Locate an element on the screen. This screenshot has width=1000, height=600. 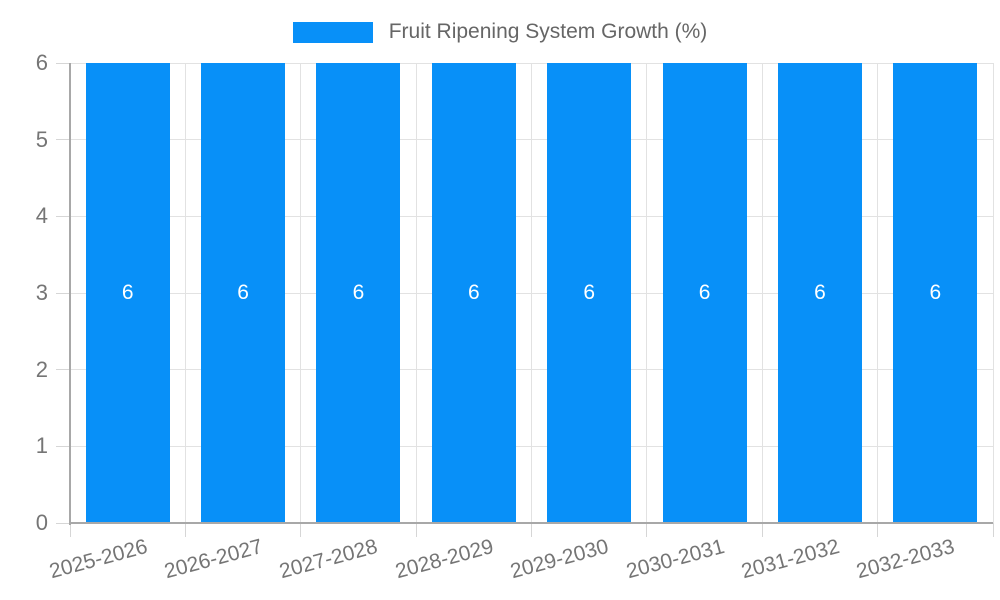
bar-2031-2032: 6 is located at coordinates (819, 292).